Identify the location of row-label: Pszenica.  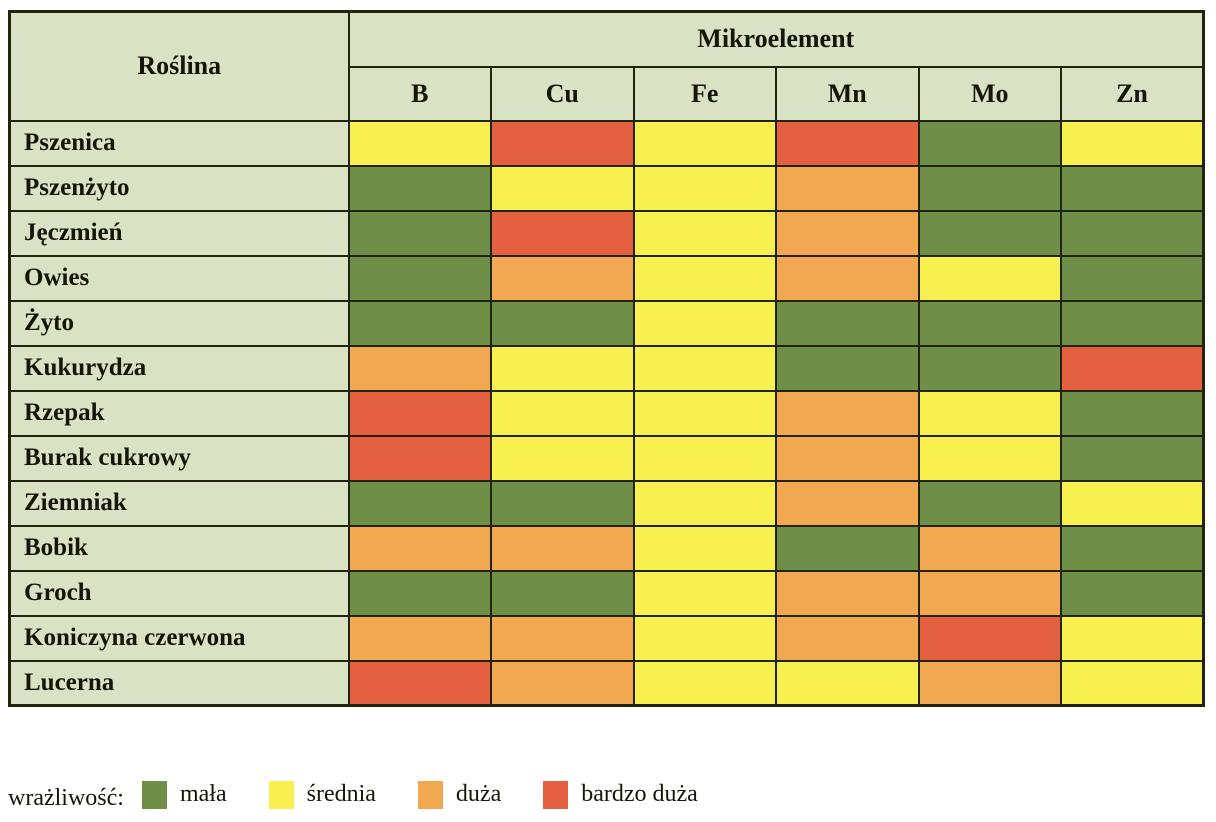
(179, 143).